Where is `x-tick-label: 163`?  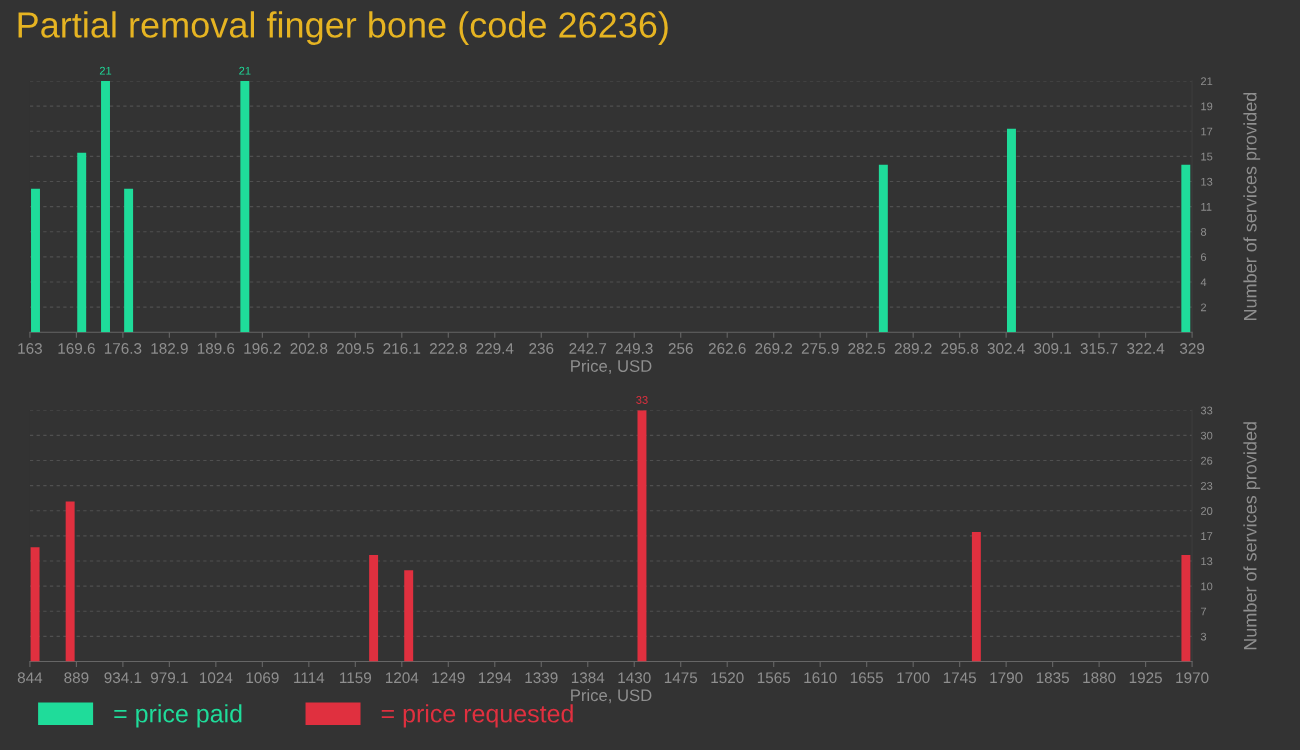
x-tick-label: 163 is located at coordinates (30, 348).